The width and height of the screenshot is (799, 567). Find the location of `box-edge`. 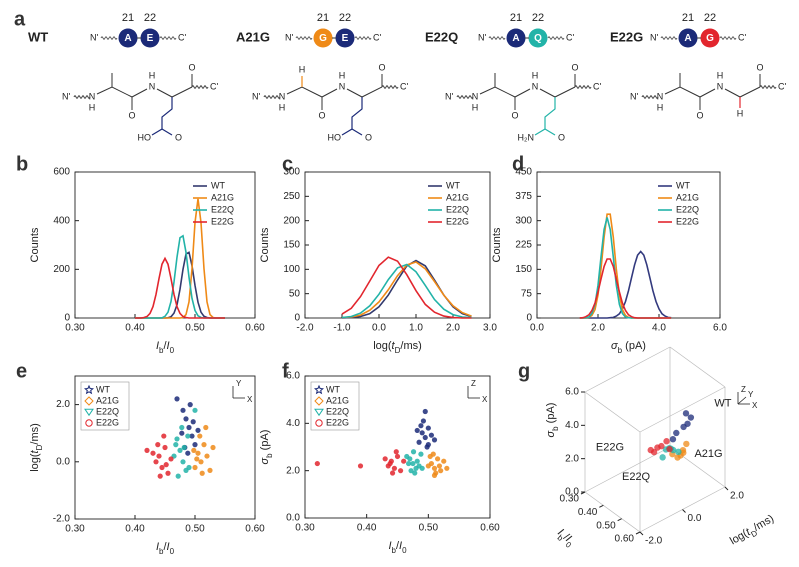

box-edge is located at coordinates (612, 512).